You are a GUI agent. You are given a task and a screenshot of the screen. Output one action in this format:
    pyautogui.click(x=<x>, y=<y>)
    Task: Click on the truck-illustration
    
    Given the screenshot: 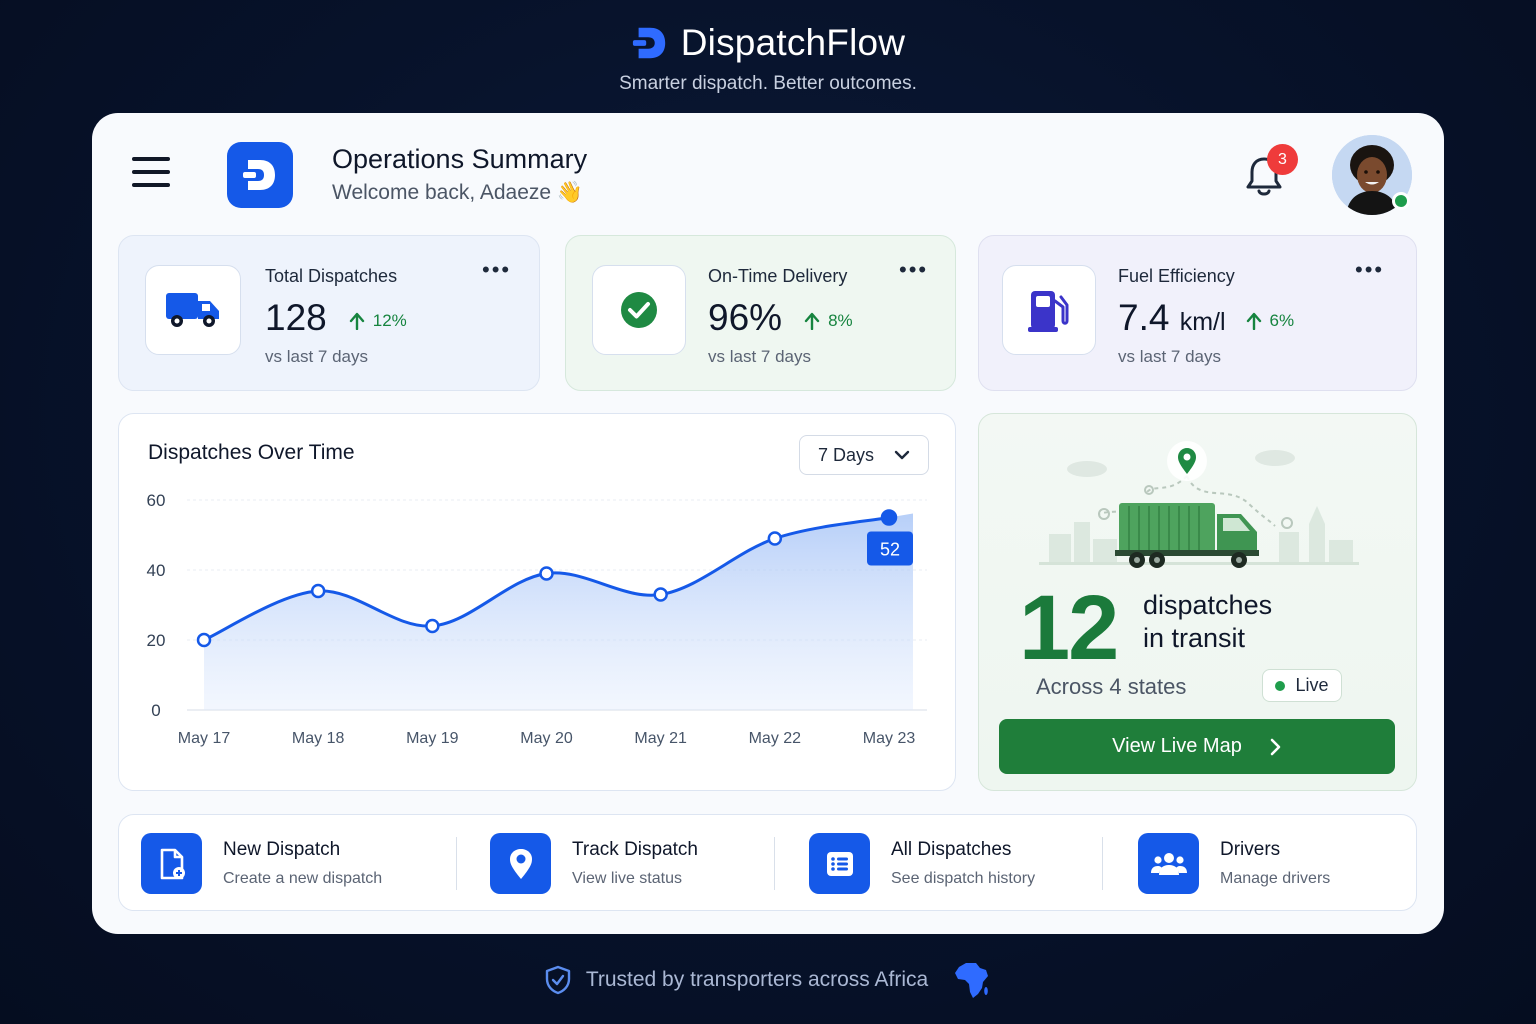 What is the action you would take?
    pyautogui.click(x=1199, y=504)
    